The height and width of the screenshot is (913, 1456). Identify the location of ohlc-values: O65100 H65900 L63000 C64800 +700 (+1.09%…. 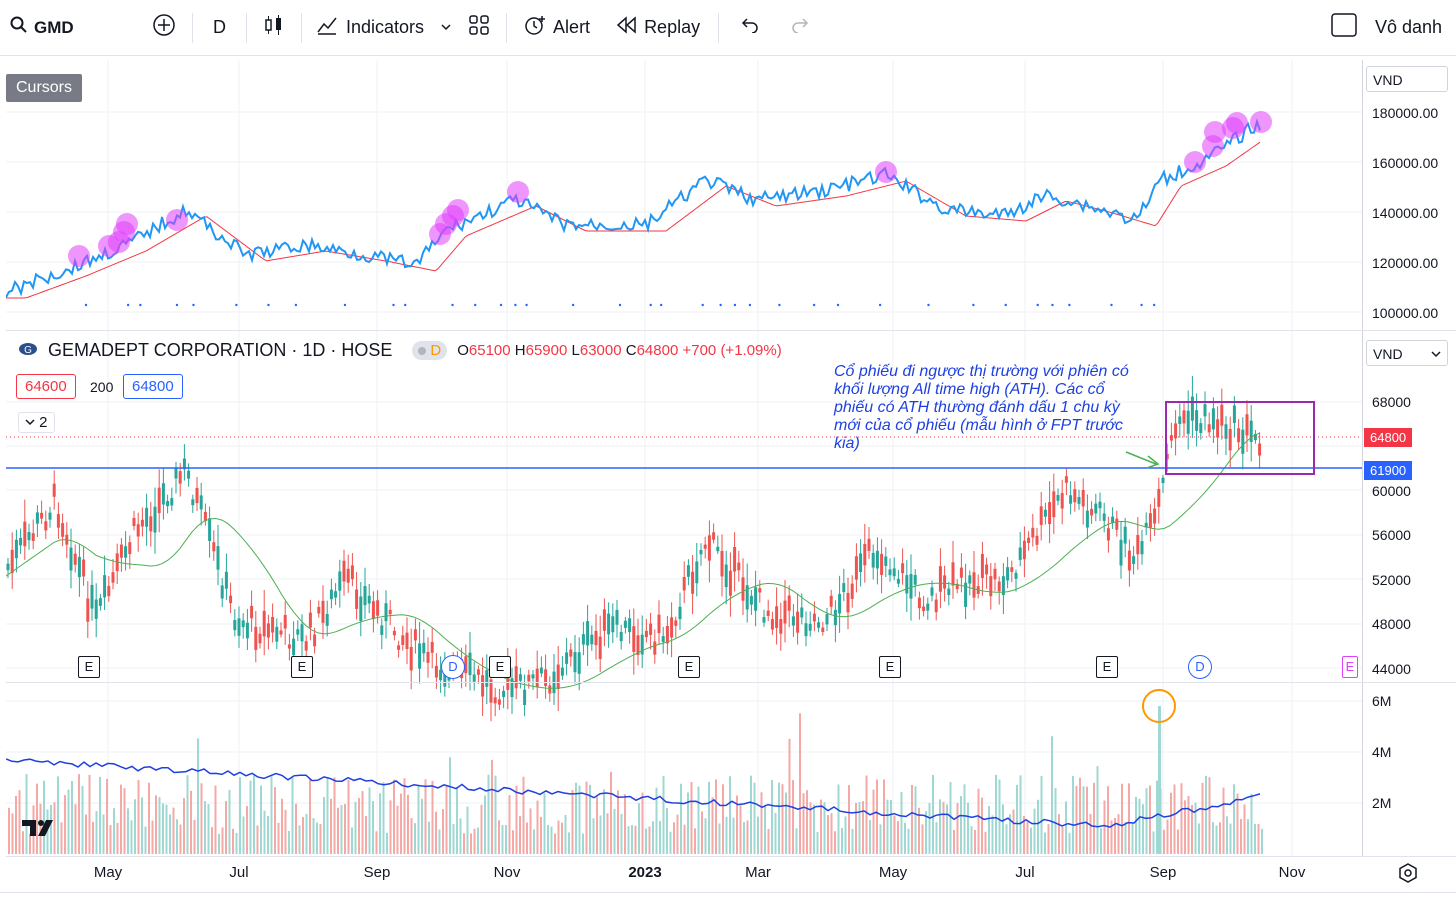
(619, 350).